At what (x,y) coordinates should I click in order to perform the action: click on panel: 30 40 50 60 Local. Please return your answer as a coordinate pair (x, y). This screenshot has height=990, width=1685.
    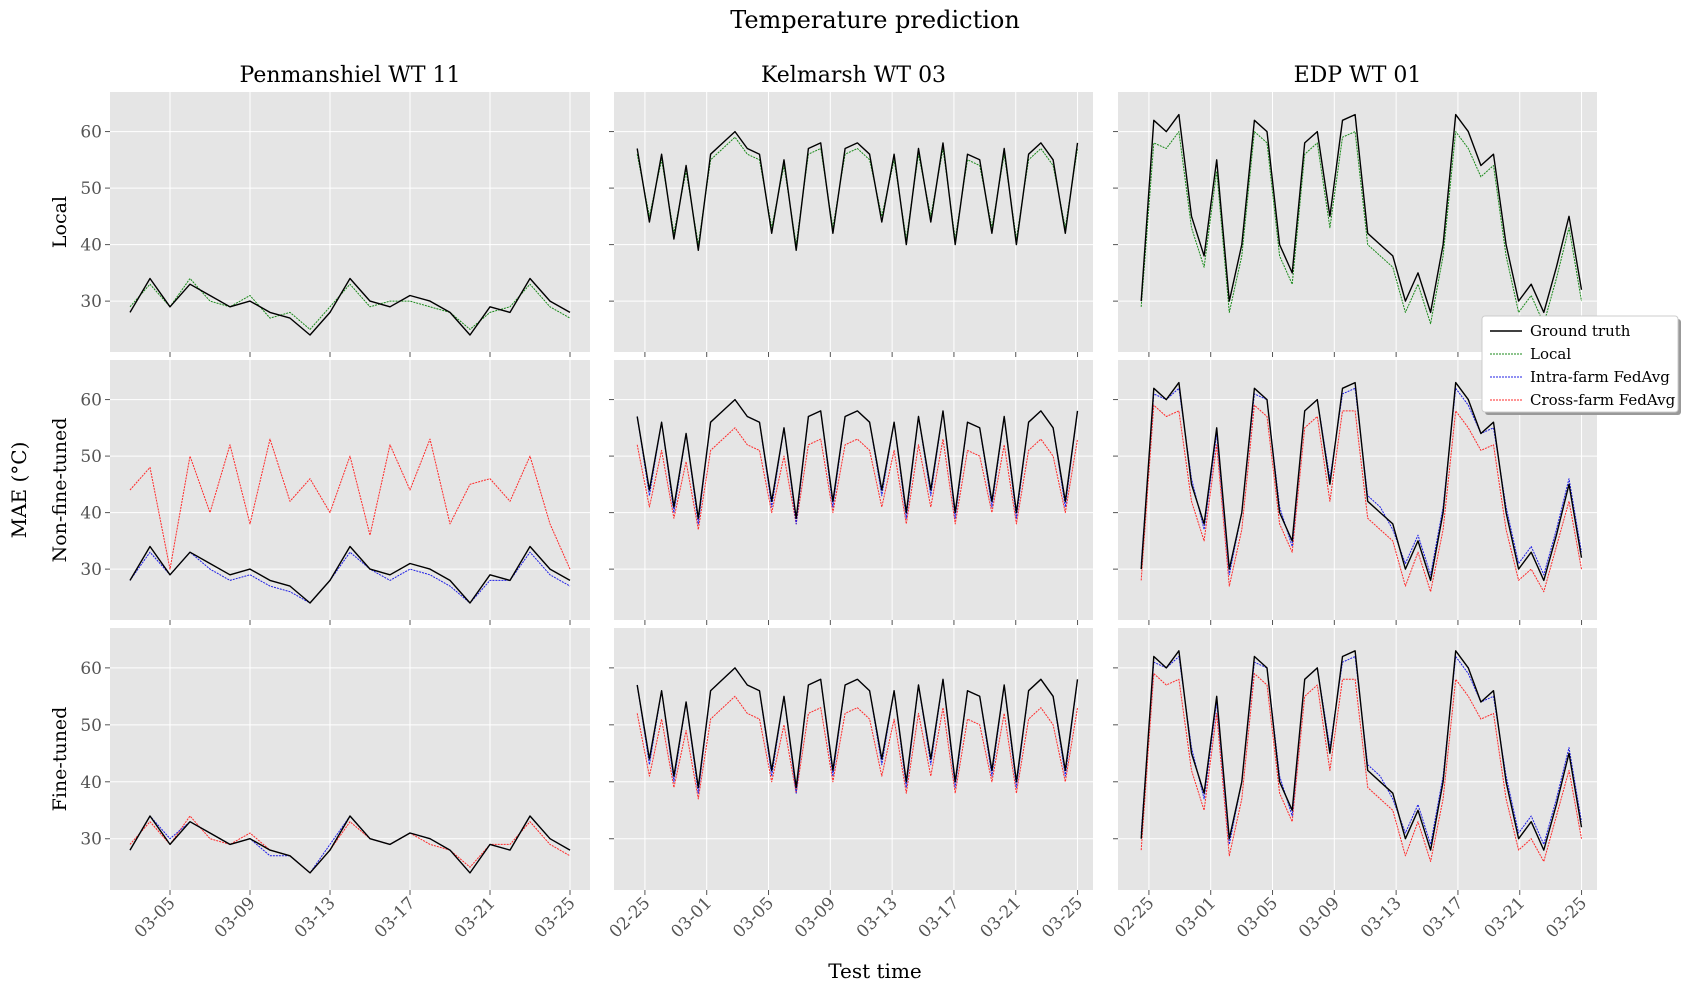
    Looking at the image, I should click on (319, 224).